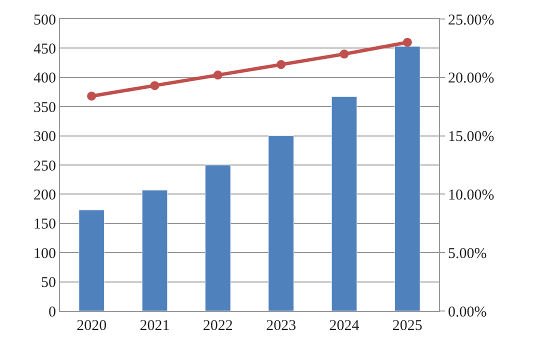 The image size is (534, 346). What do you see at coordinates (471, 137) in the screenshot?
I see `y2-tick-label: 15.00%` at bounding box center [471, 137].